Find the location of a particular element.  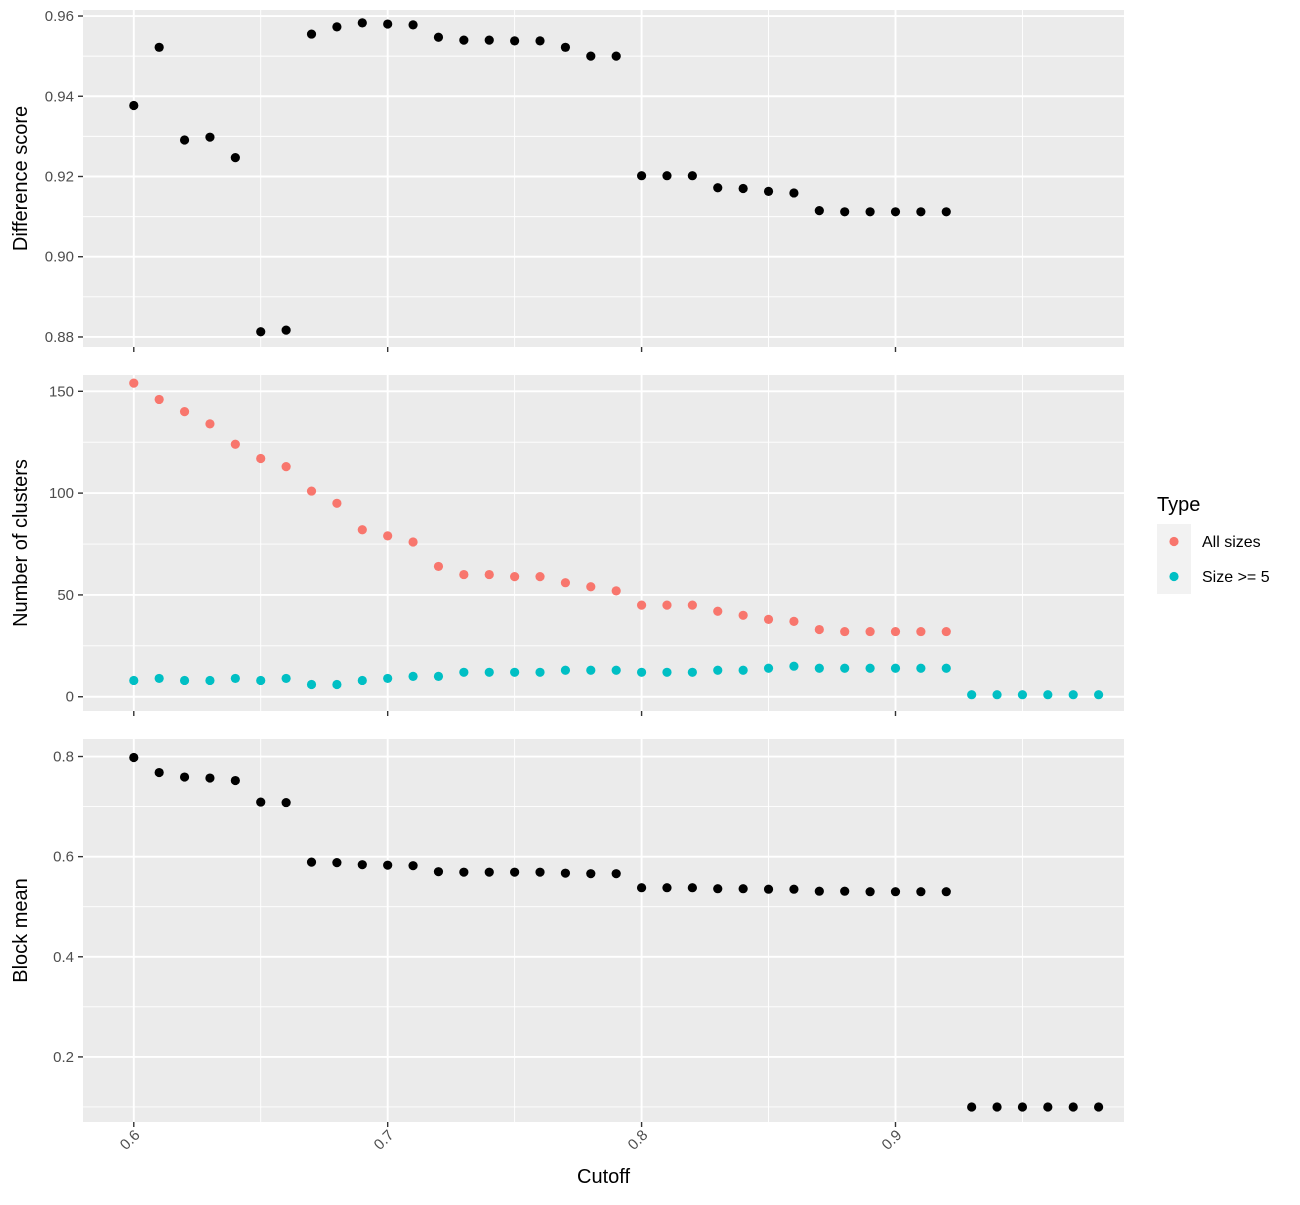

legend-key-point is located at coordinates (1174, 541).